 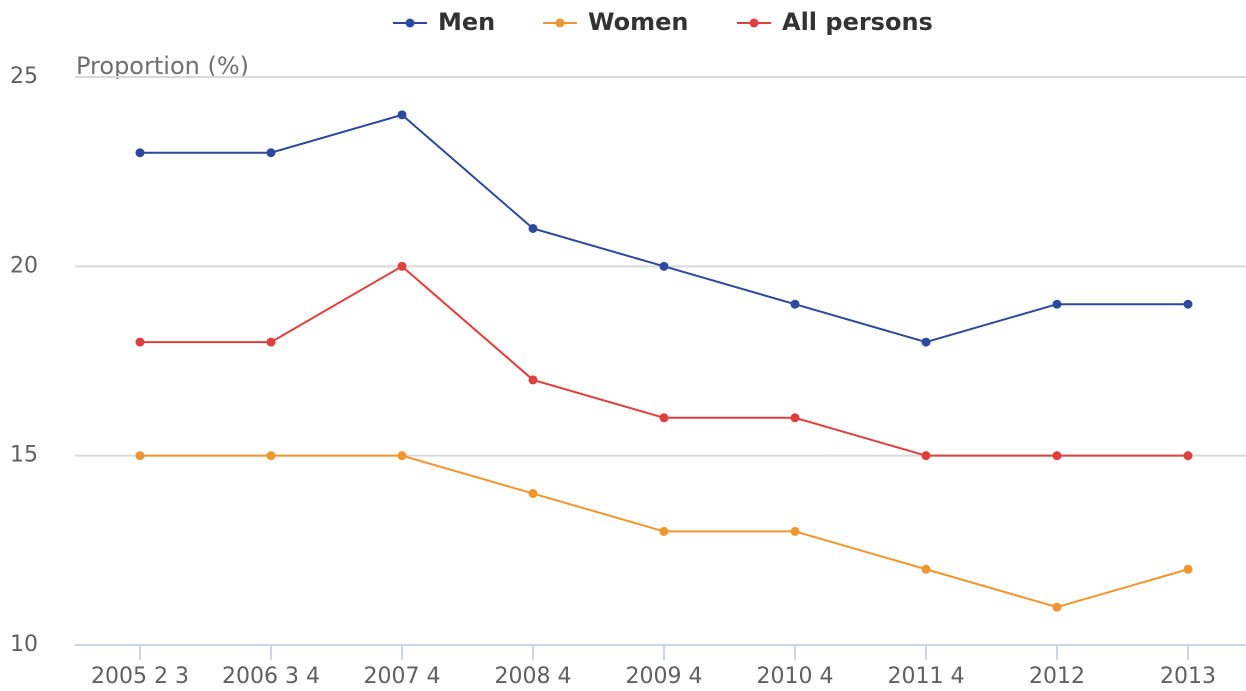 I want to click on legend-label: All persons, so click(x=857, y=22).